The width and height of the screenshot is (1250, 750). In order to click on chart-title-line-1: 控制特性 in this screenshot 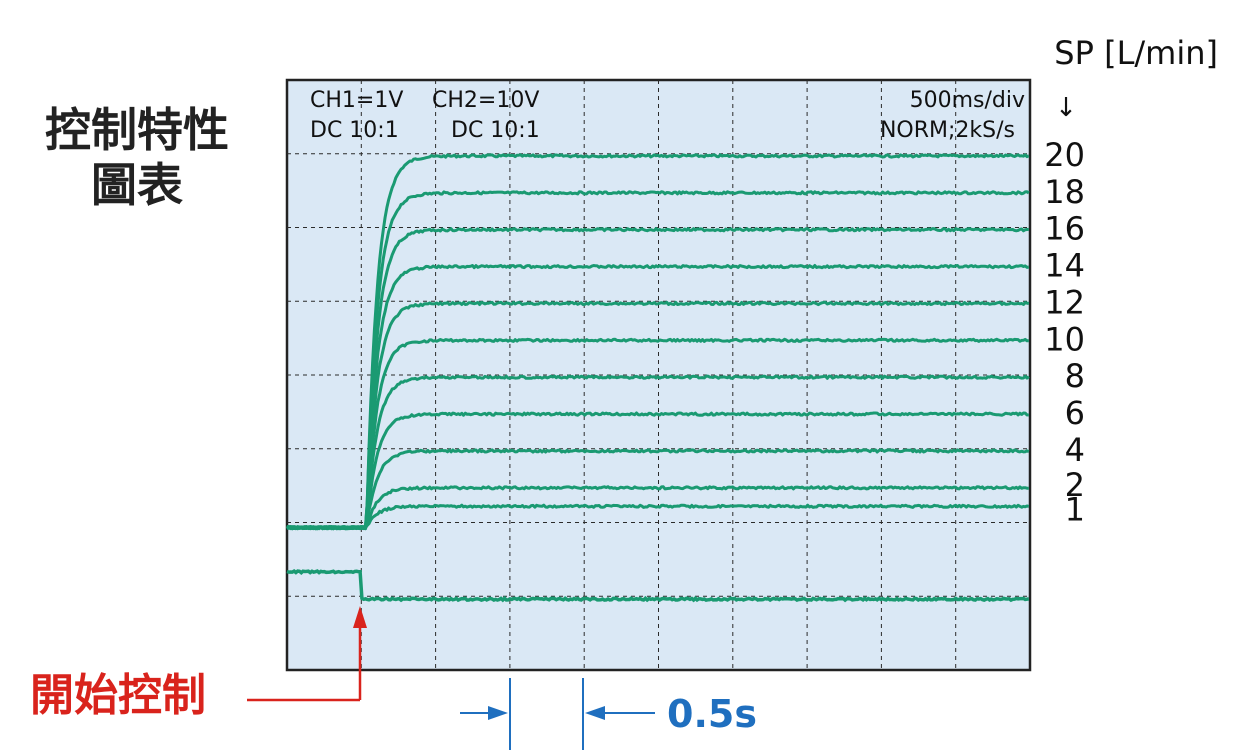, I will do `click(137, 130)`.